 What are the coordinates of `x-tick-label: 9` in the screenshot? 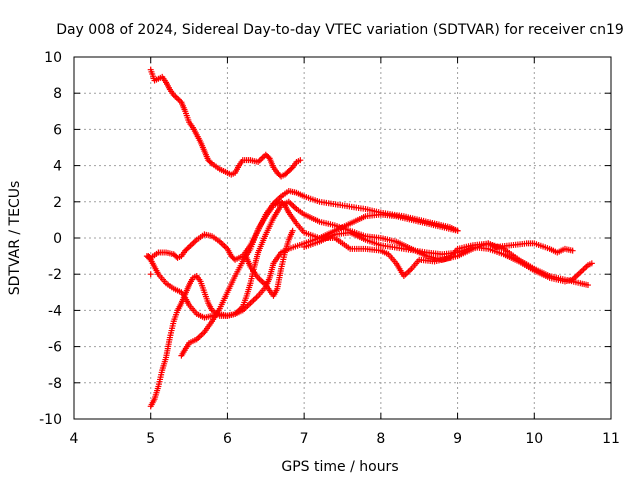 It's located at (457, 439).